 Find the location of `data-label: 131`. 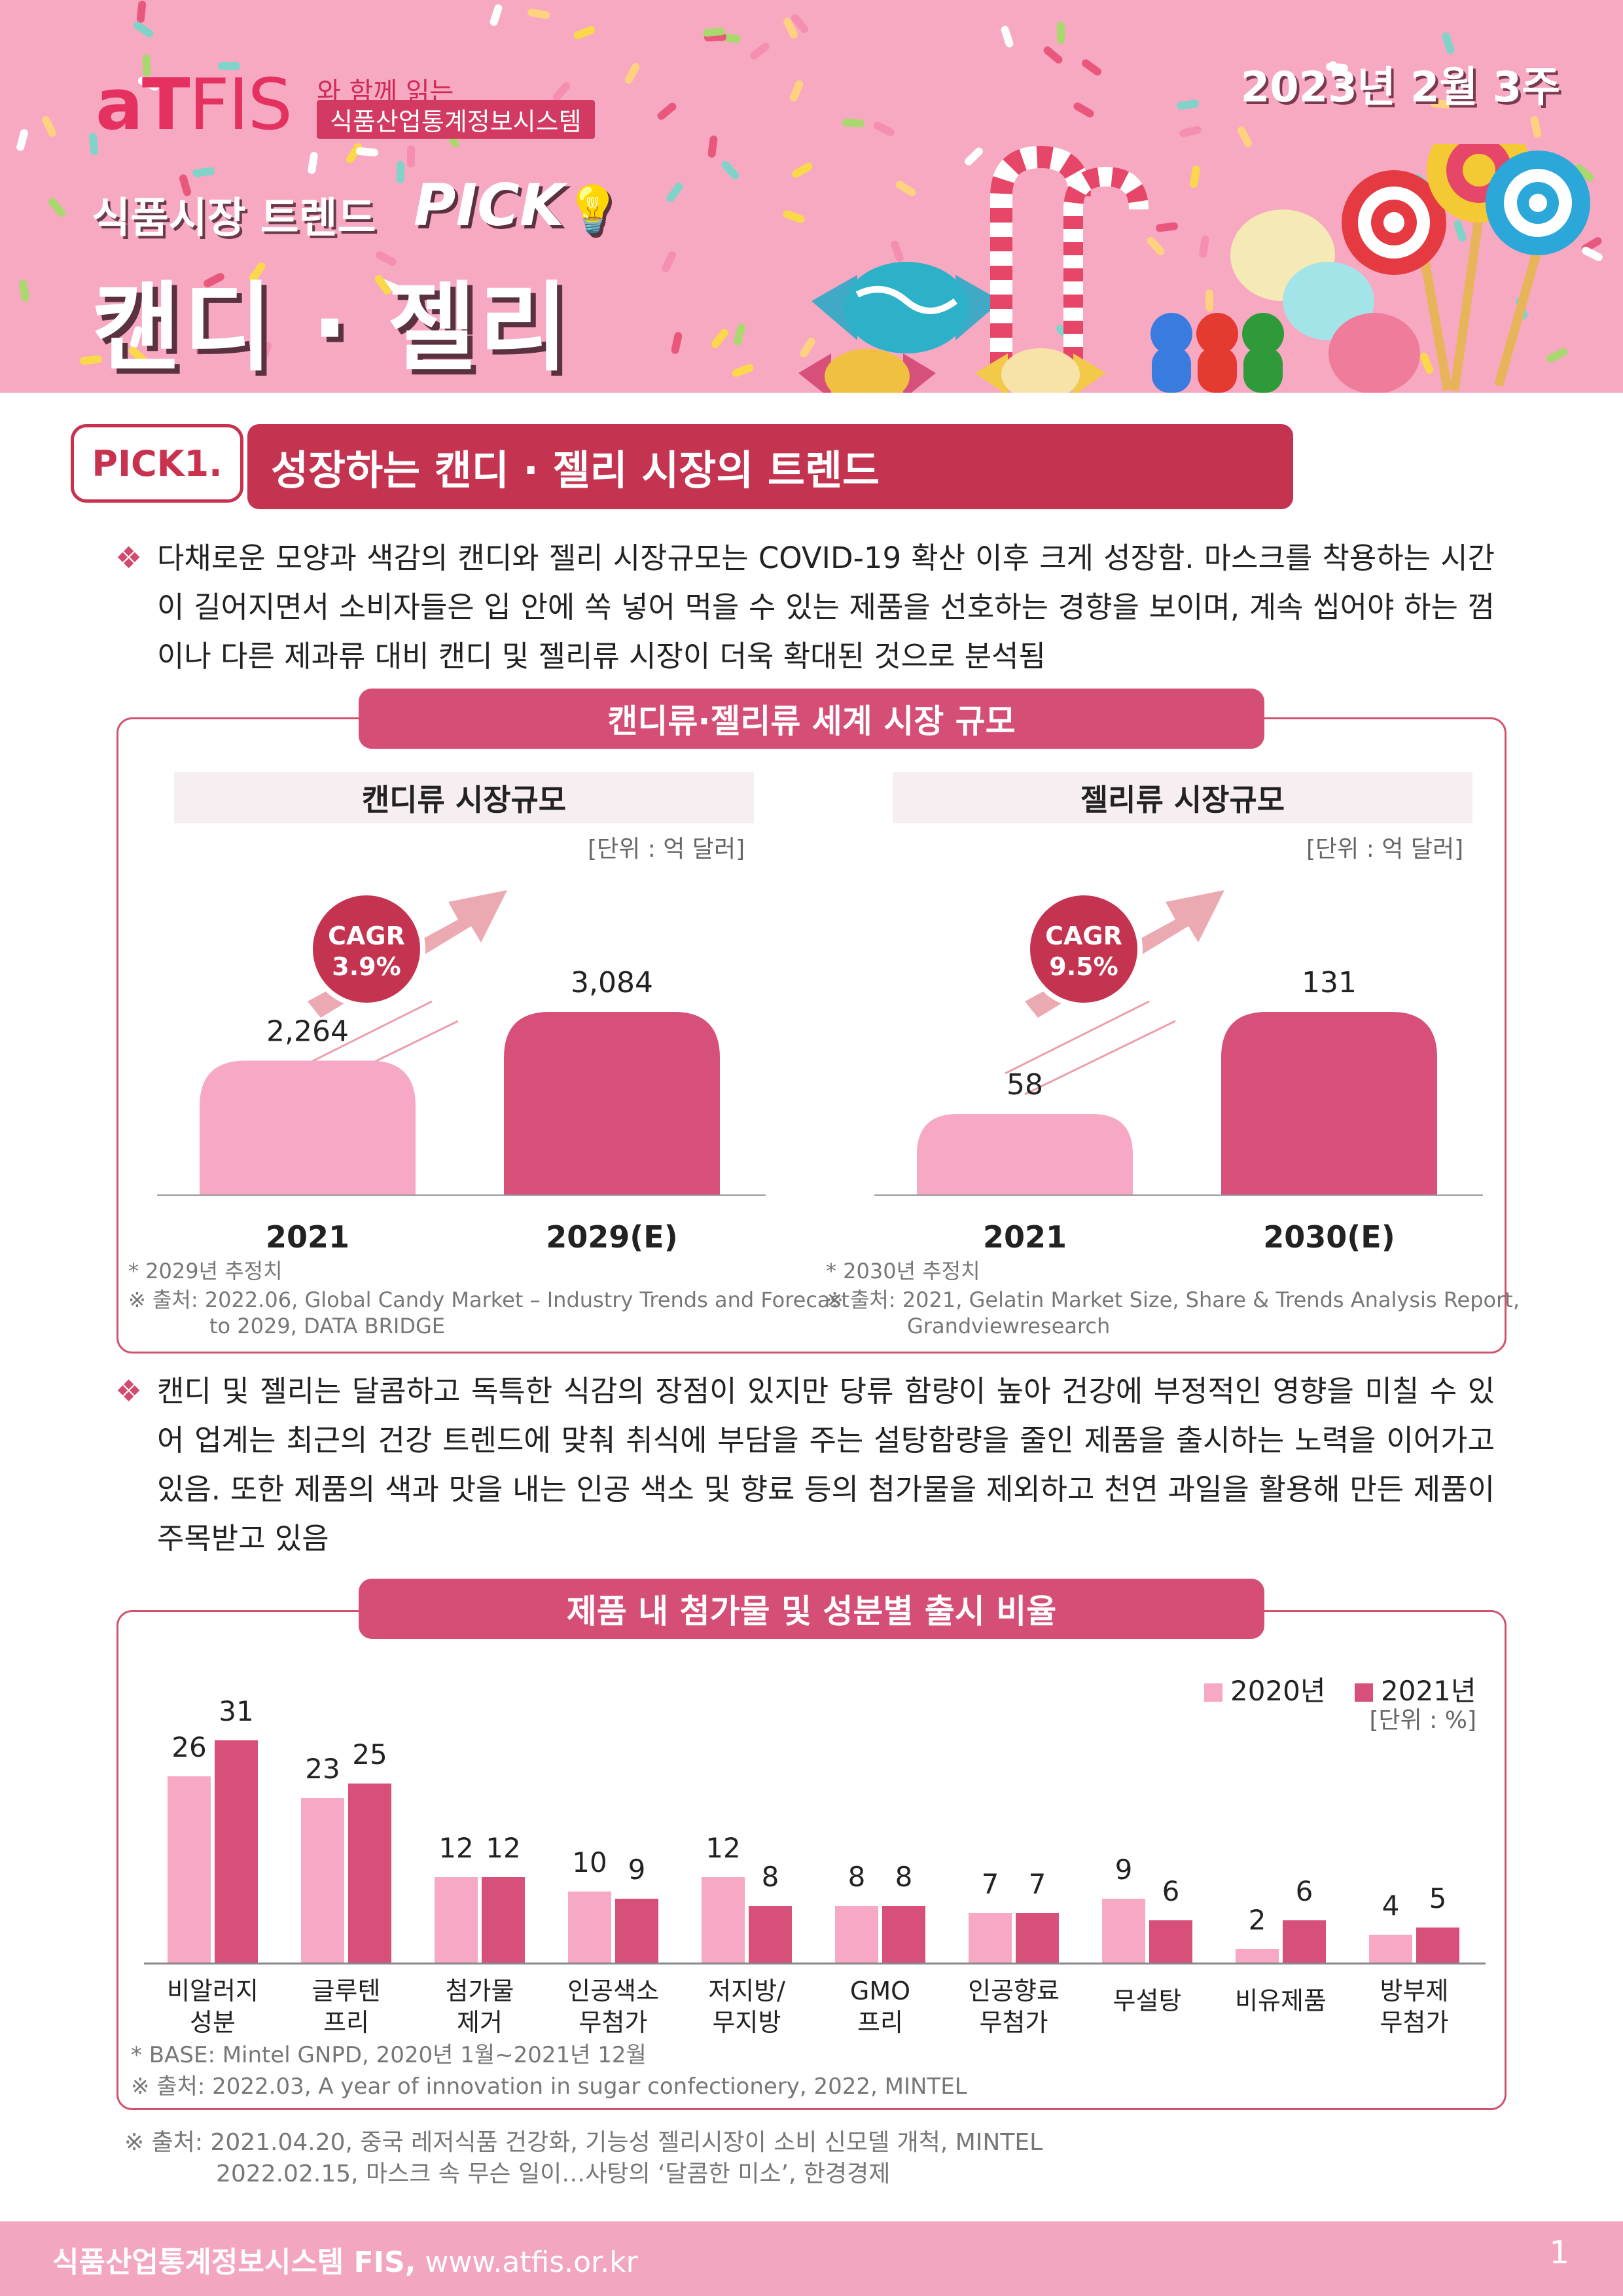

data-label: 131 is located at coordinates (1329, 982).